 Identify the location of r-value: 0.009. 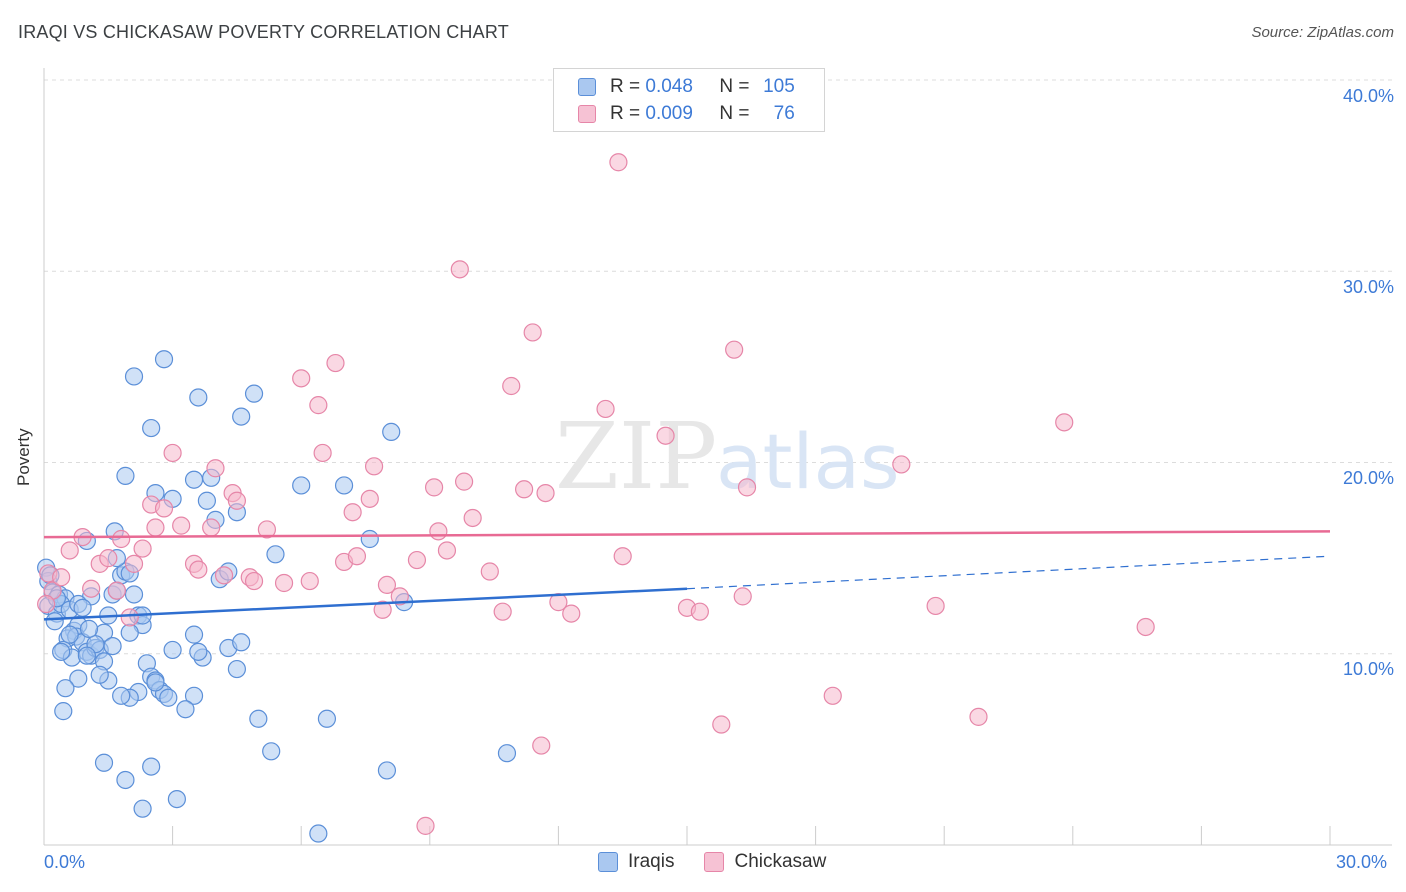
(669, 113).